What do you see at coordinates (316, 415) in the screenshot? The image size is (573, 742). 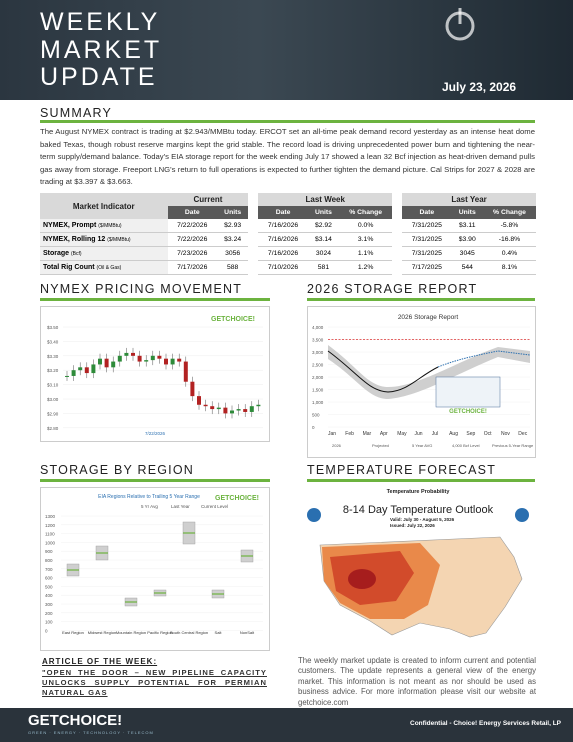 I see `y-tick-label: 500` at bounding box center [316, 415].